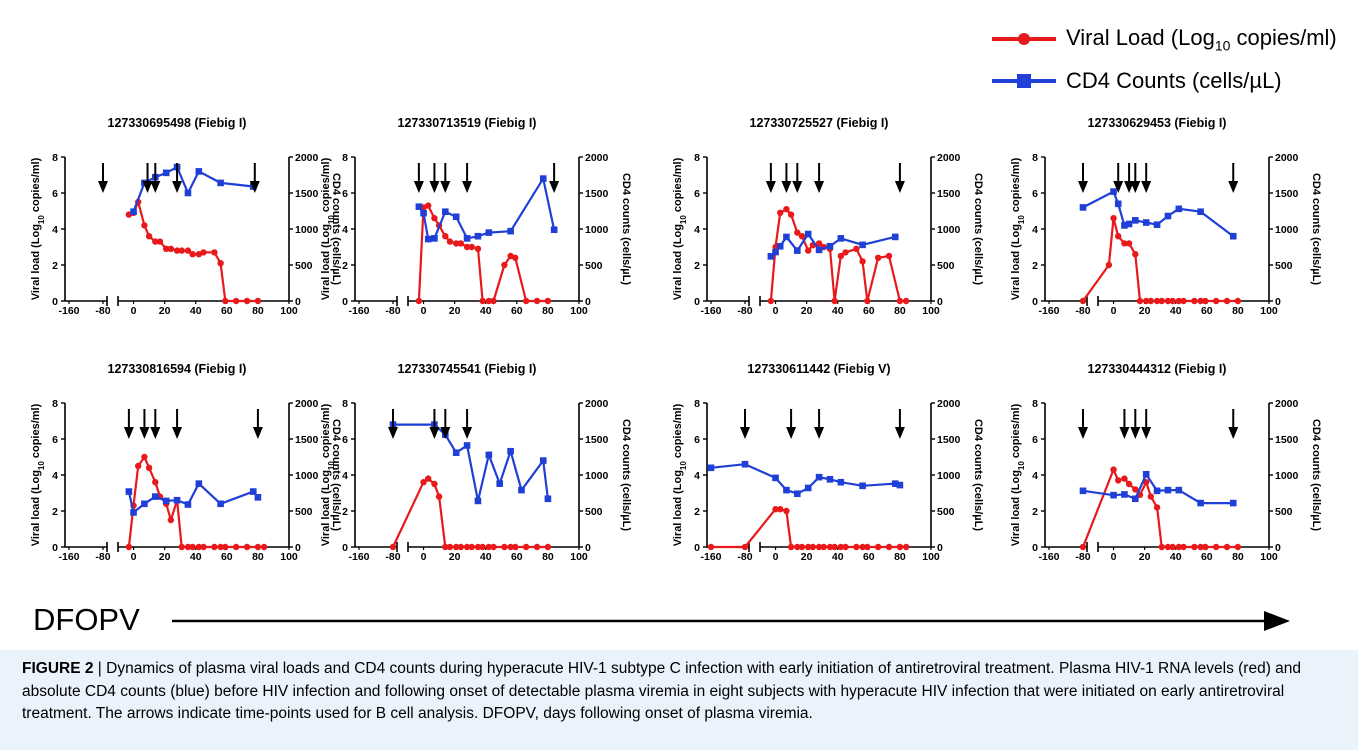  I want to click on panel-title: 127330745541 (Fiebig I), so click(467, 369).